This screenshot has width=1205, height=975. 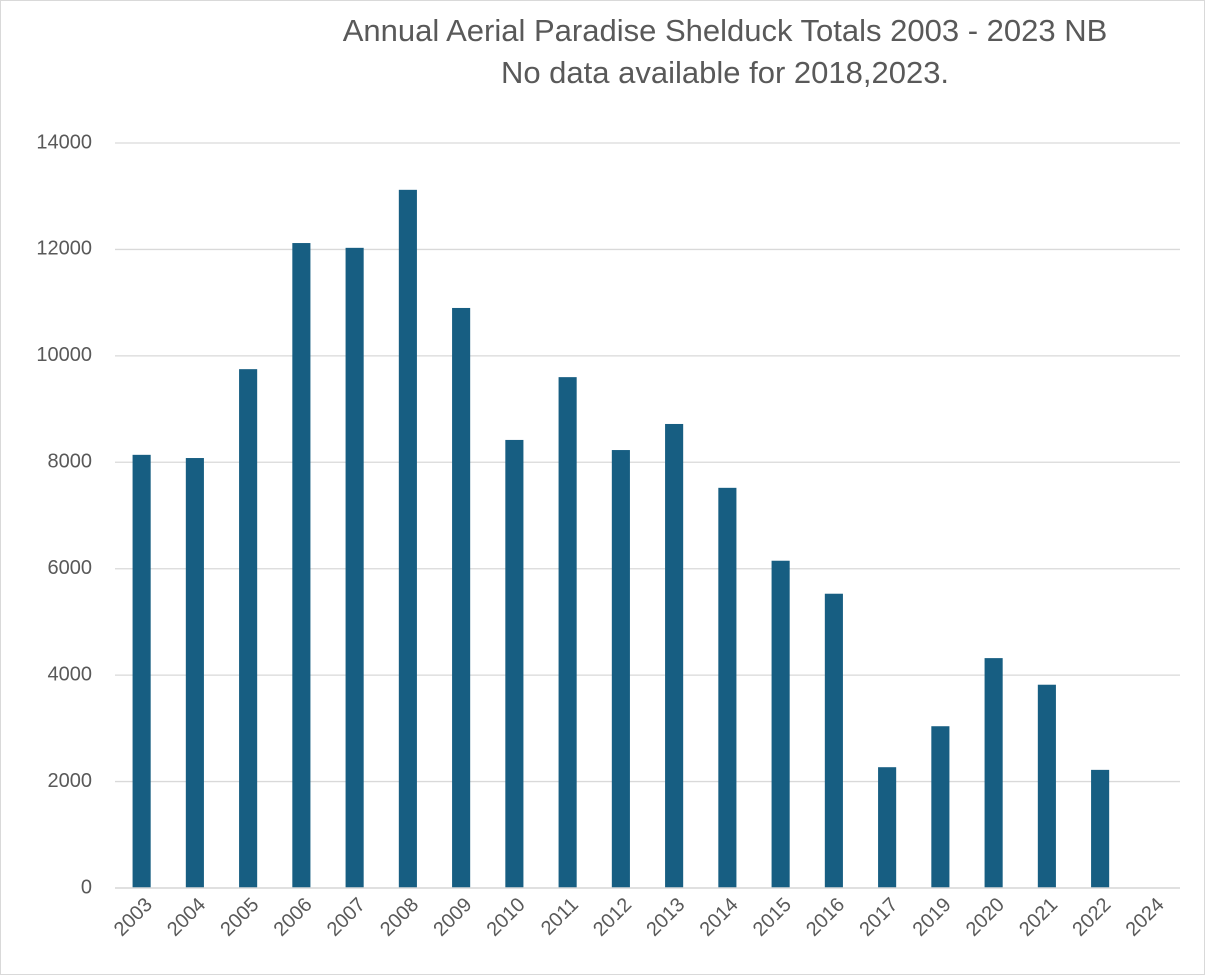 I want to click on y-tick-label: 2000, so click(x=70, y=781).